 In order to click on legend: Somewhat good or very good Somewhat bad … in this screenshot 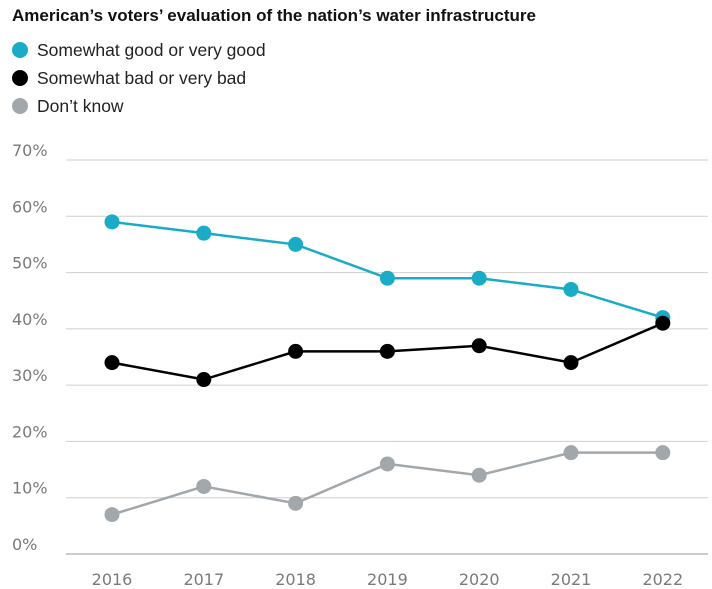, I will do `click(139, 78)`.